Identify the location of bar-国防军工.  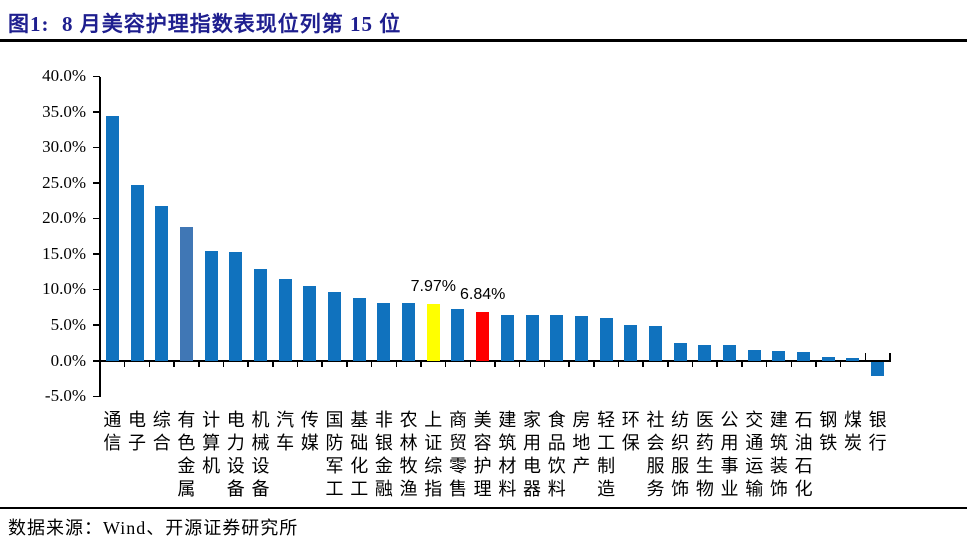
(335, 326).